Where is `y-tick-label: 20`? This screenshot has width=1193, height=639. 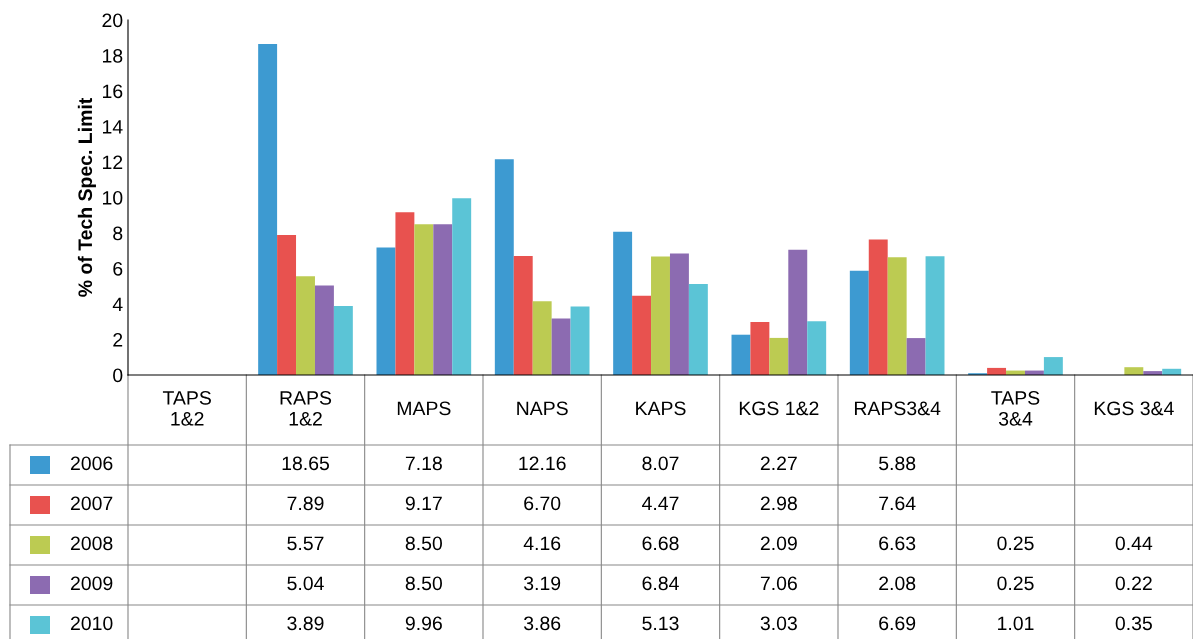
y-tick-label: 20 is located at coordinates (112, 20).